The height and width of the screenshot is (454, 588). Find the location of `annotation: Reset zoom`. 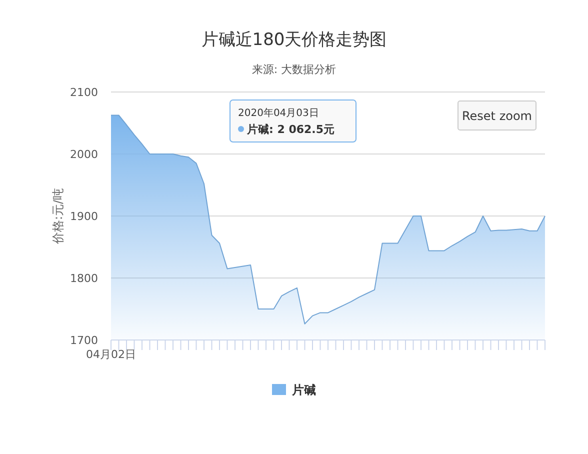

annotation: Reset zoom is located at coordinates (497, 116).